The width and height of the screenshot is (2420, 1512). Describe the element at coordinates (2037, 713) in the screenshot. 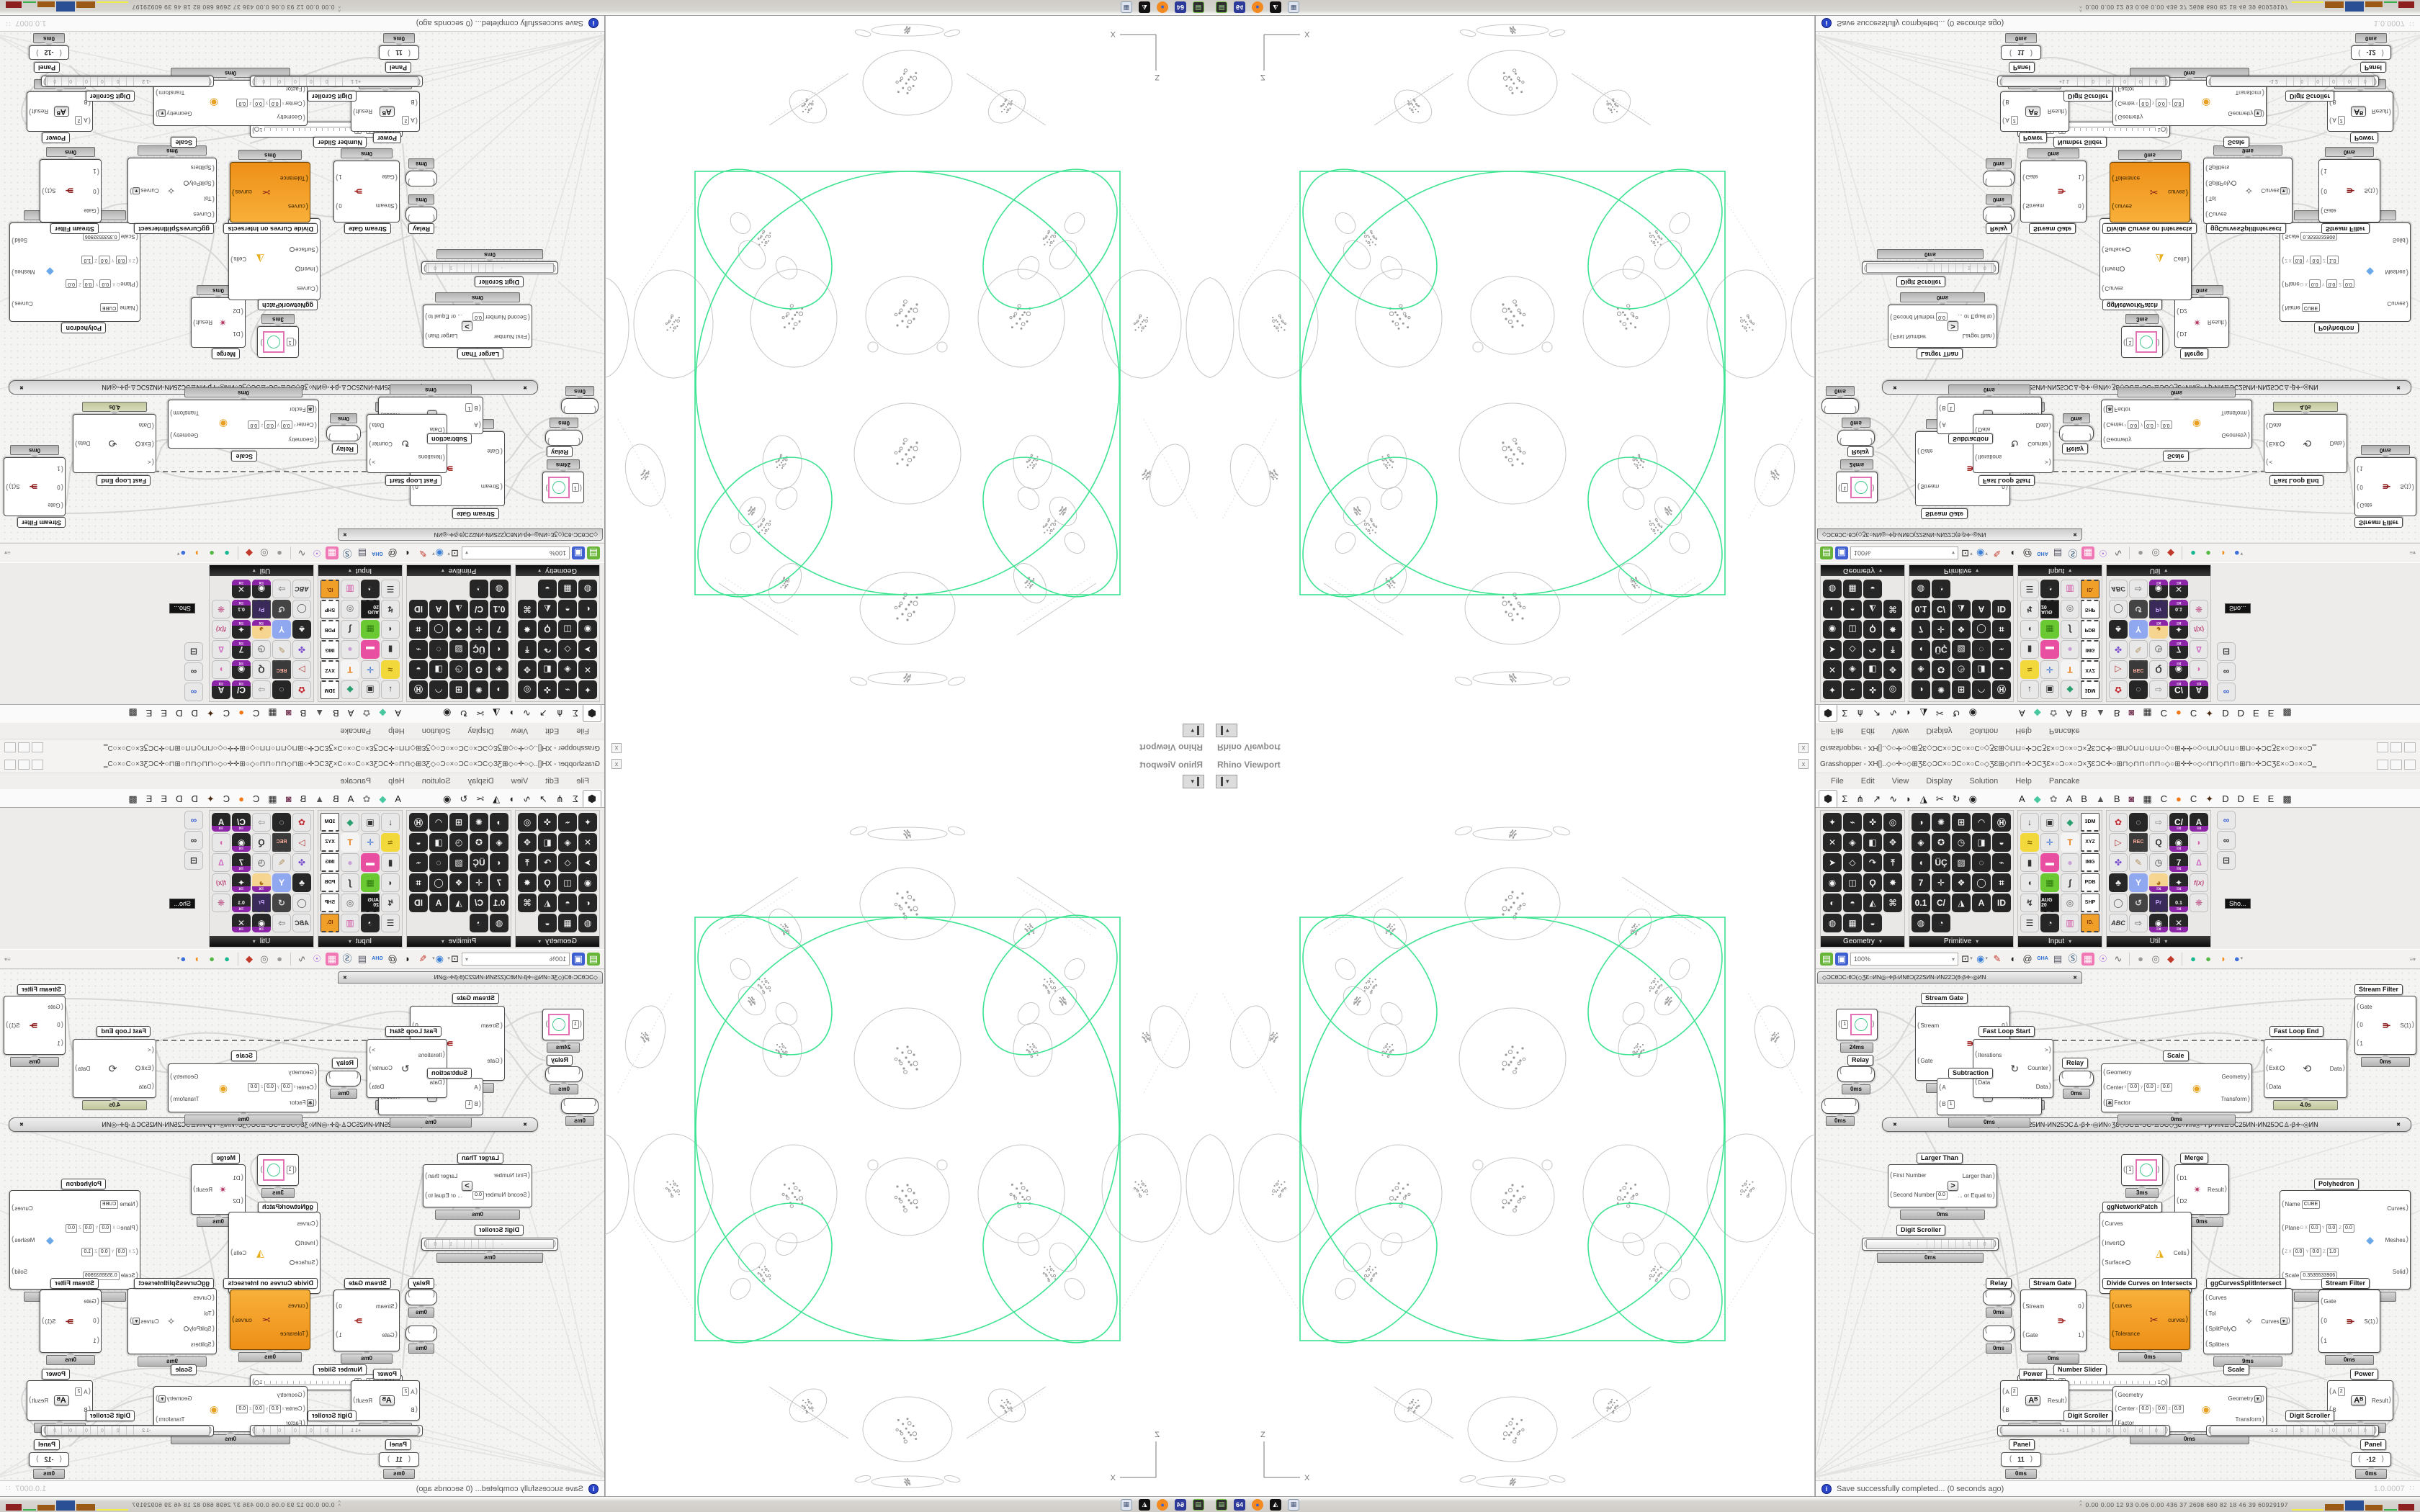

I see `component-tab-11: ◆` at that location.